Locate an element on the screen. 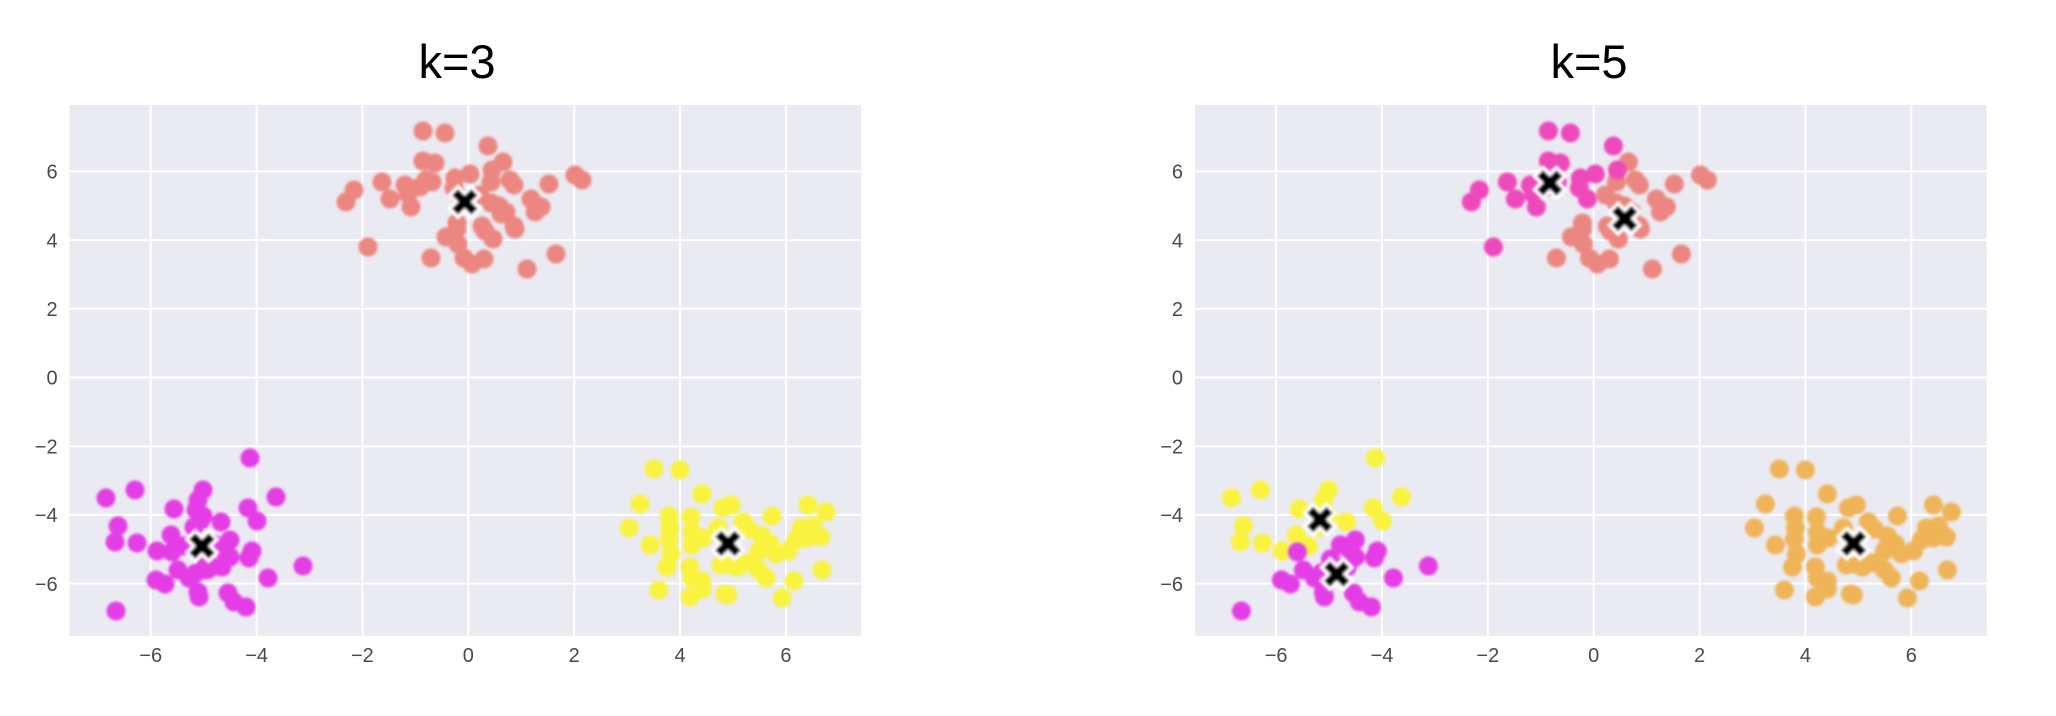  svg-text: k=3 is located at coordinates (456, 61).